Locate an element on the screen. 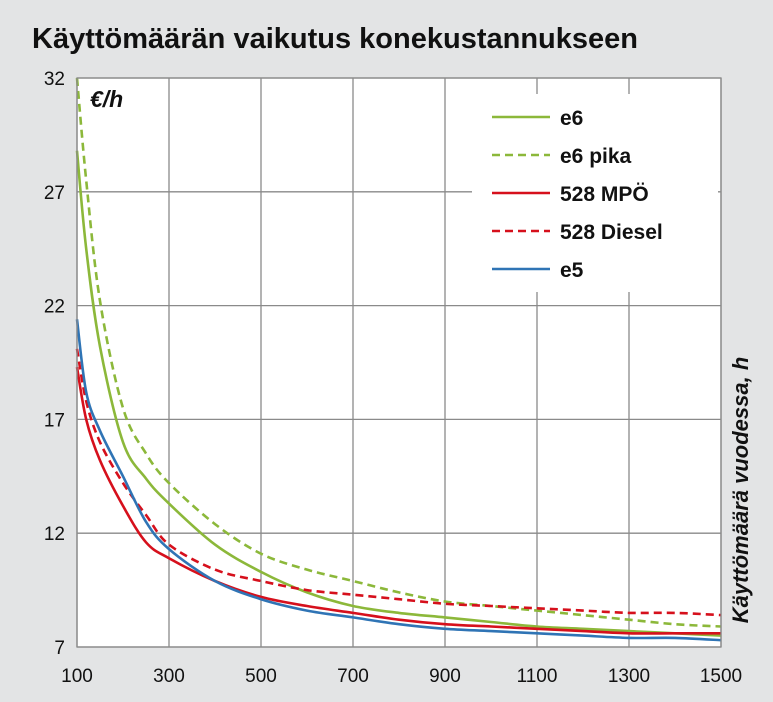  legend-label: e6 pika is located at coordinates (596, 156).